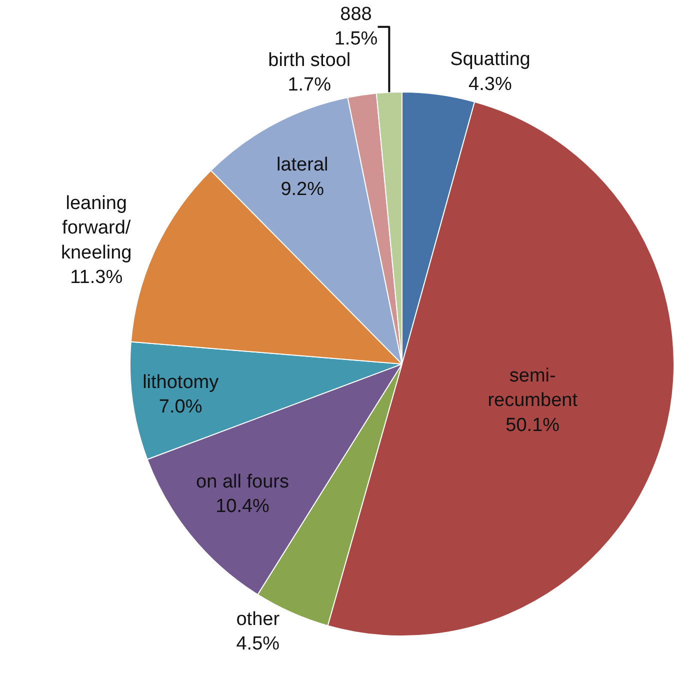  What do you see at coordinates (356, 39) in the screenshot?
I see `data-label: 1.5%` at bounding box center [356, 39].